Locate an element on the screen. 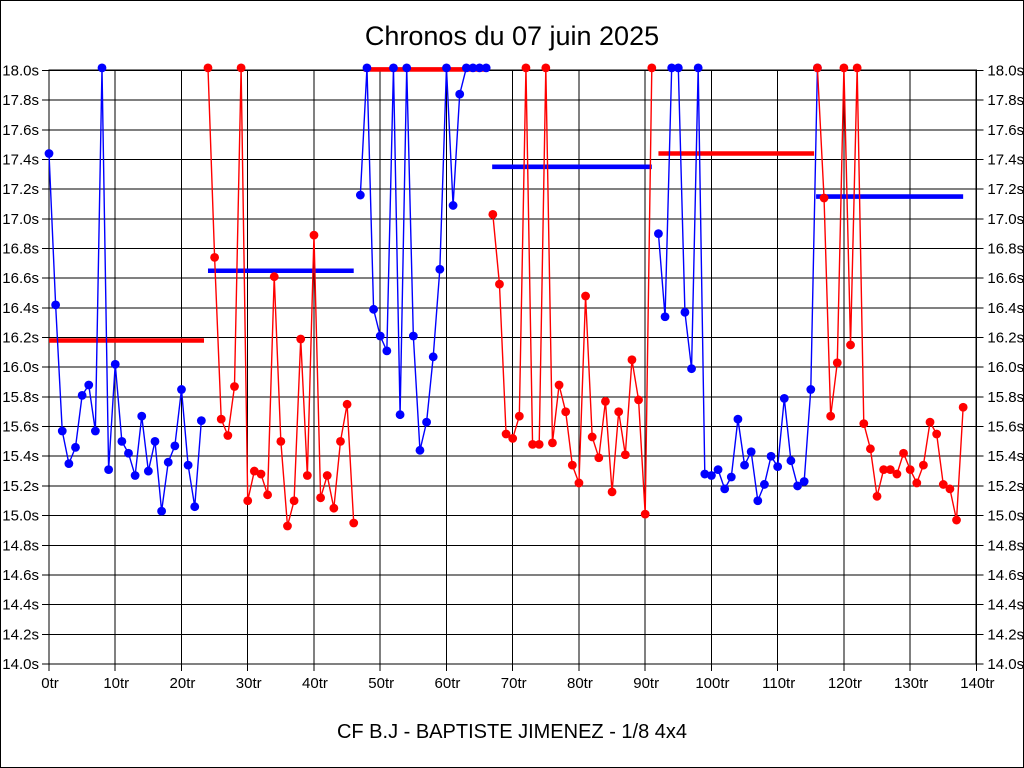 This screenshot has width=1024, height=768. y-axis-label-right: 14.2s is located at coordinates (1005, 634).